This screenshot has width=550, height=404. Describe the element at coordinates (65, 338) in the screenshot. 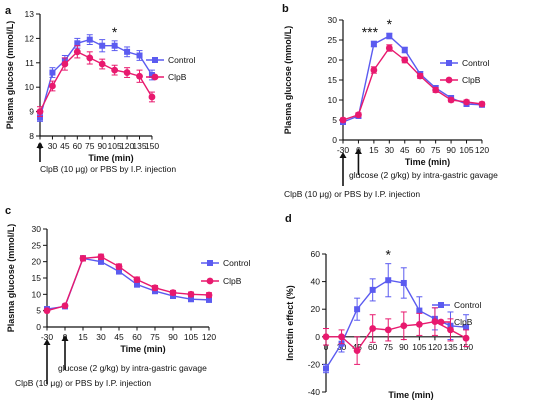

I see `injection-arrow-head` at that location.